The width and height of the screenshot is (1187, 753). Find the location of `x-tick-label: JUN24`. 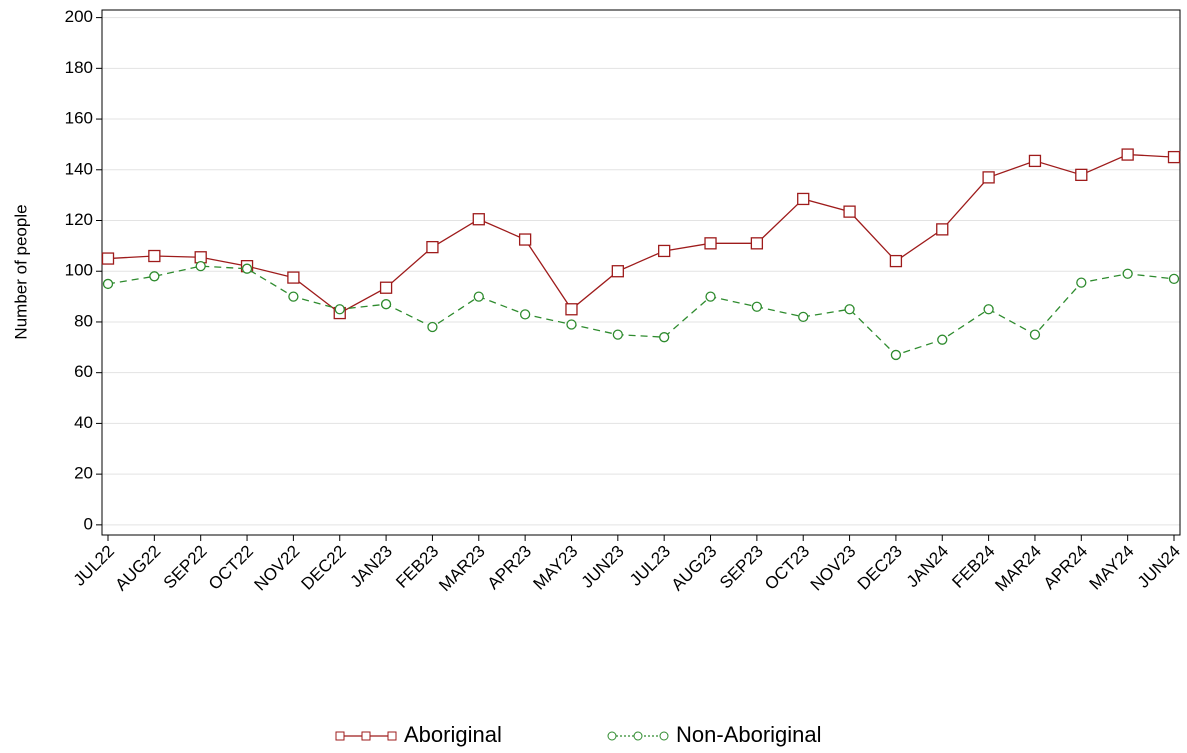

x-tick-label: JUN24 is located at coordinates (1159, 567).